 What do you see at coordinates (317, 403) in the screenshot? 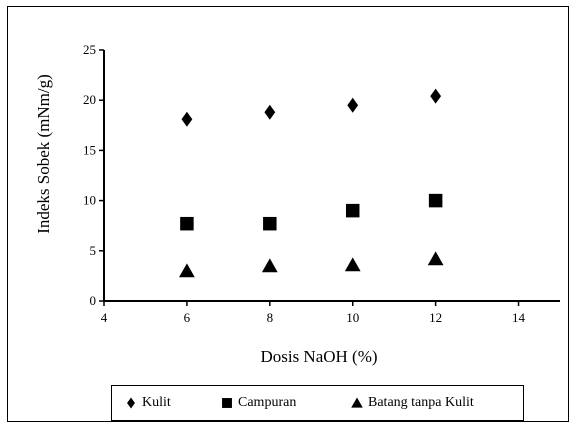
I see `chart-legend: Kulit Campuran Batang tanpa Kulit` at bounding box center [317, 403].